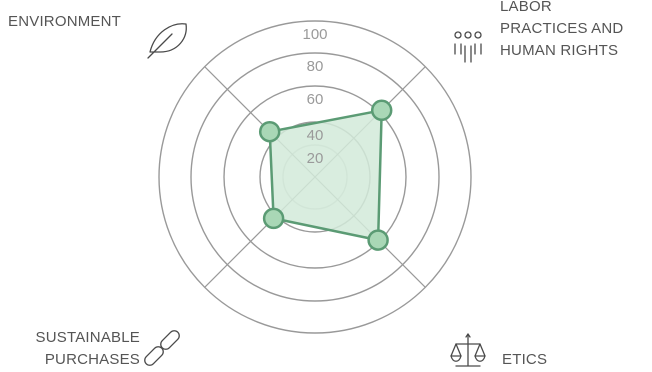 The width and height of the screenshot is (652, 372). I want to click on tick-labels: 20 40 60 80 100, so click(314, 96).